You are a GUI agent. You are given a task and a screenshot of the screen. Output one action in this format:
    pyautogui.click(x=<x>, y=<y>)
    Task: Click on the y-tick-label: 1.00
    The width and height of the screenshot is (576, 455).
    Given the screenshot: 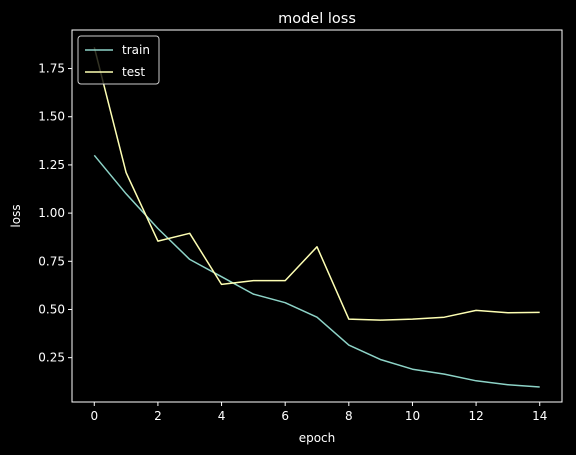 What is the action you would take?
    pyautogui.click(x=51, y=213)
    